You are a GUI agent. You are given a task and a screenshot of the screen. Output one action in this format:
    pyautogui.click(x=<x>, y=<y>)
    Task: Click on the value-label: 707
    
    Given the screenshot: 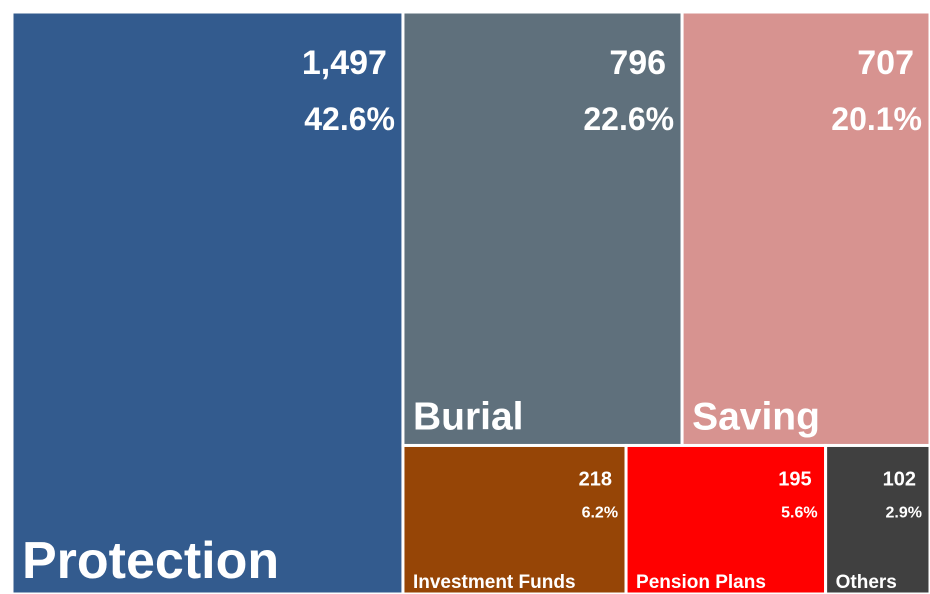 What is the action you would take?
    pyautogui.click(x=885, y=63)
    